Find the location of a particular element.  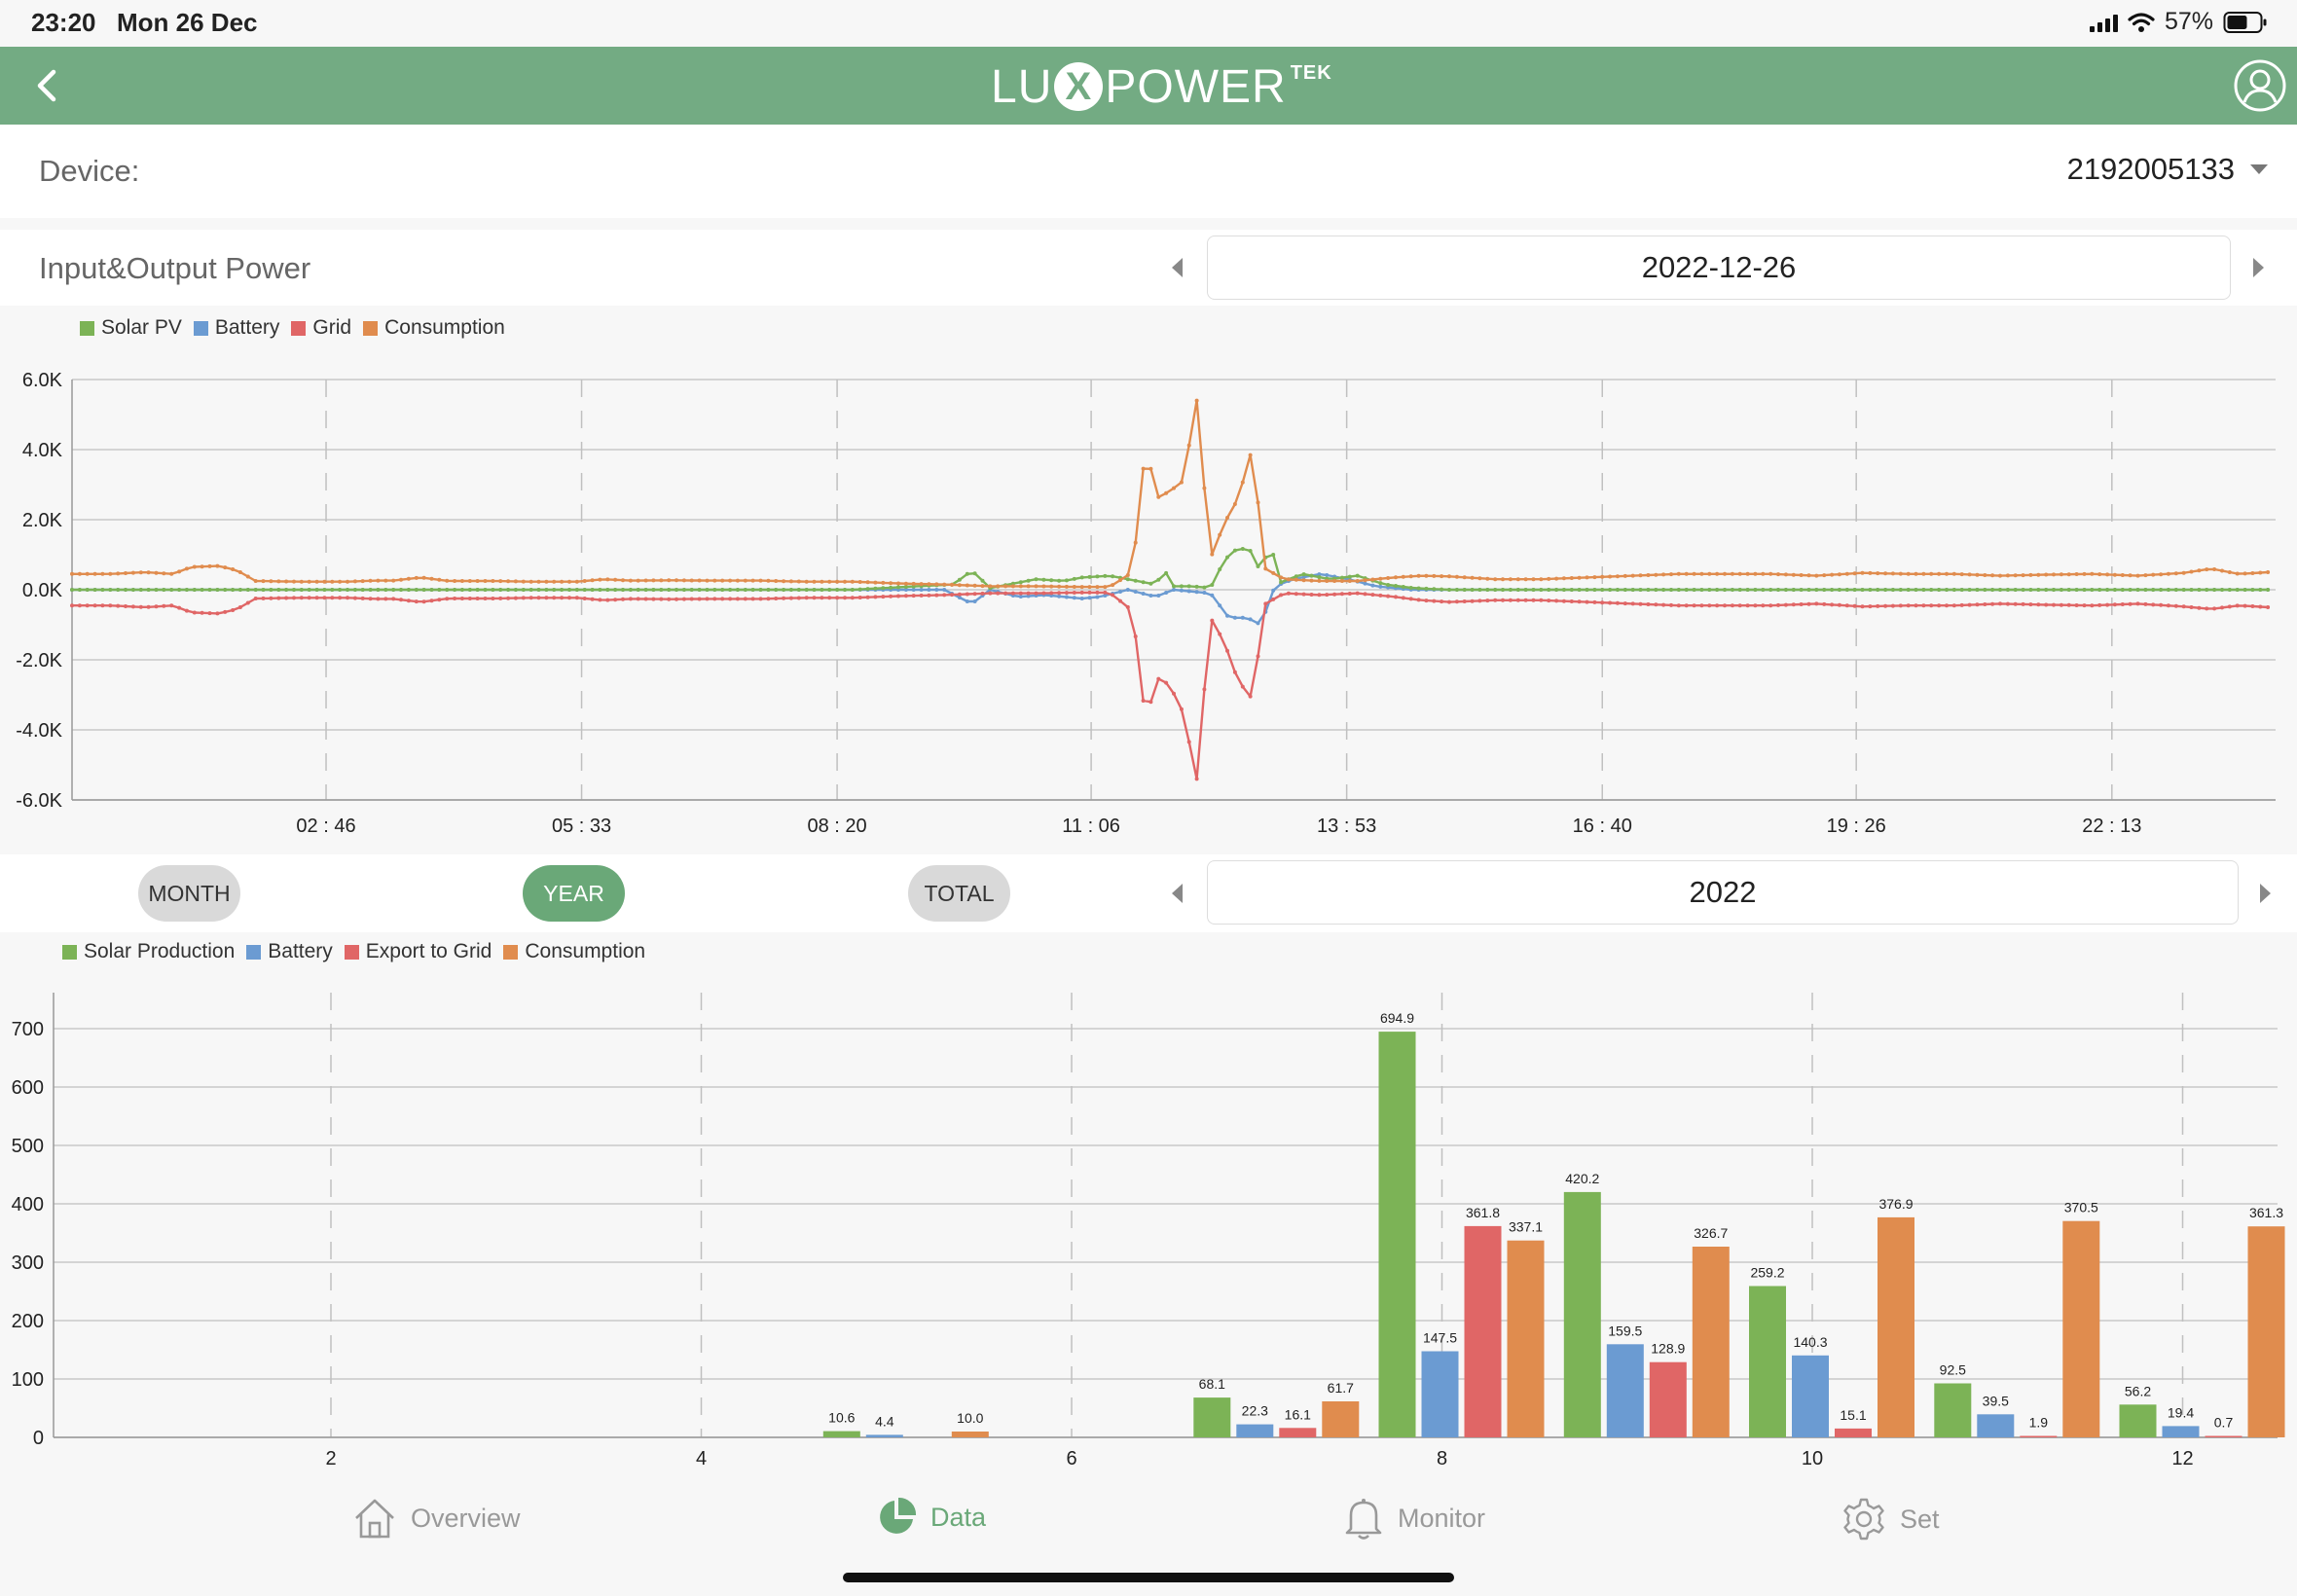

legend-label: Solar Production is located at coordinates (160, 951).